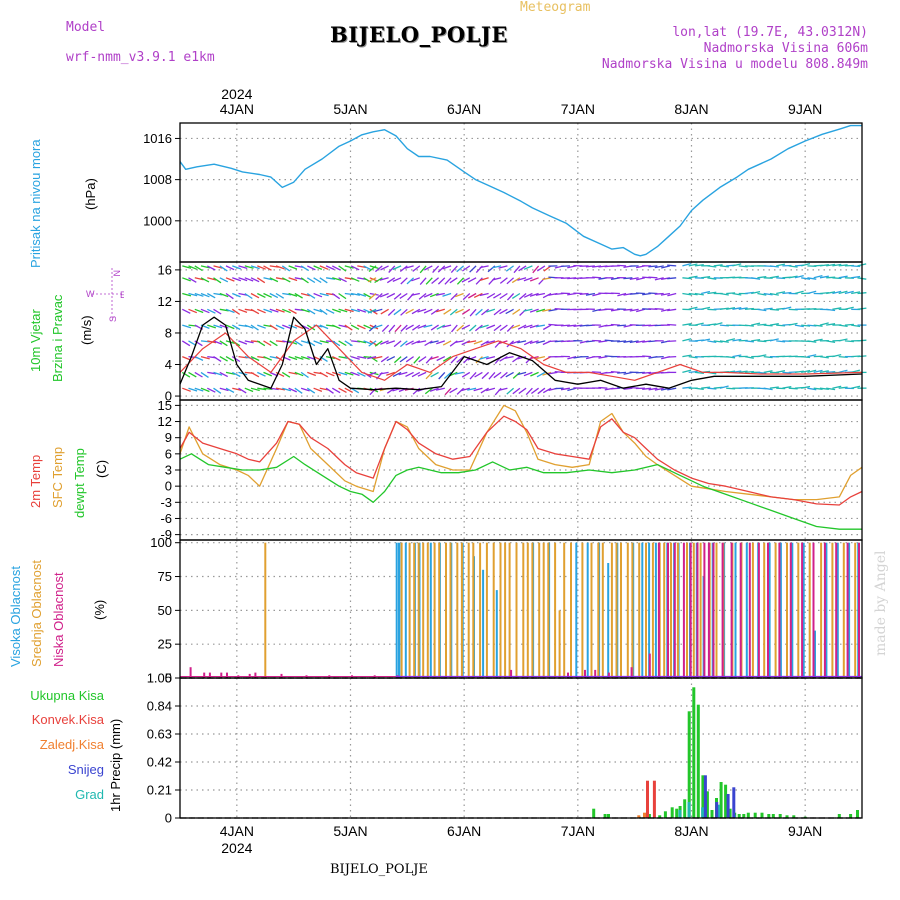 The height and width of the screenshot is (900, 900). I want to click on temp2m-line, so click(521, 460).